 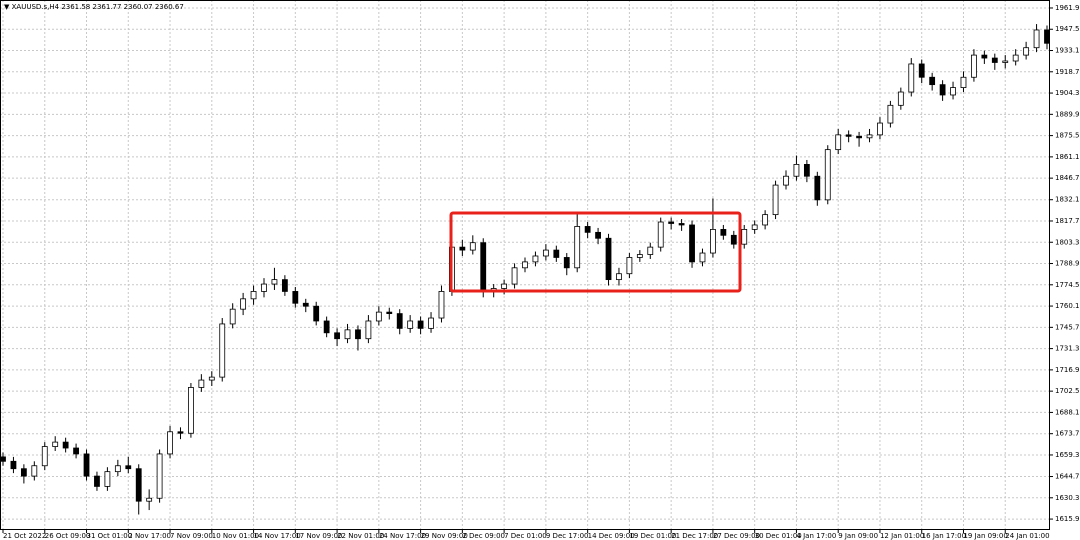 What do you see at coordinates (277, 536) in the screenshot?
I see `x-tick-label: 14 Nov 17:00` at bounding box center [277, 536].